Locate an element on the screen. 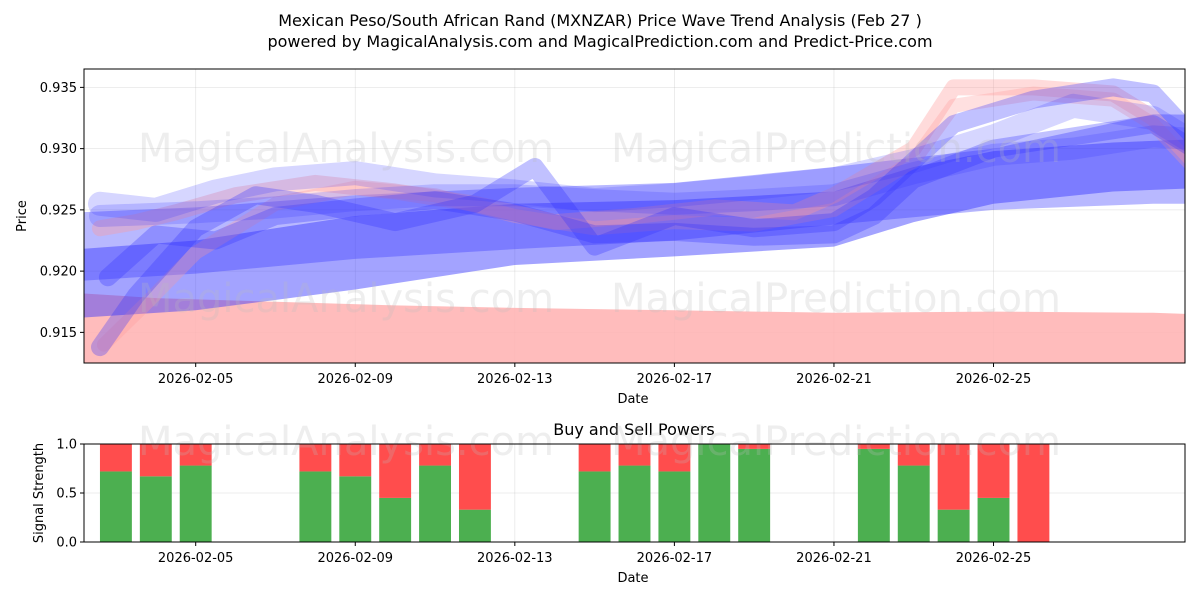 Image resolution: width=1200 pixels, height=600 pixels. price-y-tick-label: 0.935 is located at coordinates (58, 88).